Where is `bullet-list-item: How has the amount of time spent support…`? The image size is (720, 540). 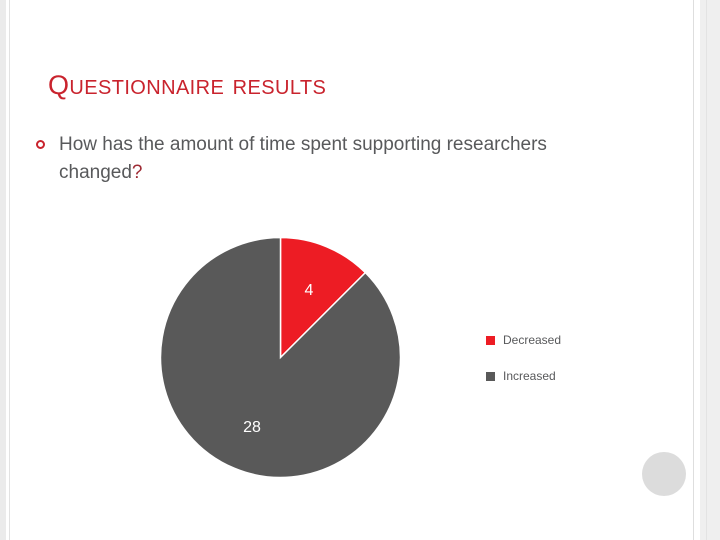
bullet-list-item: How has the amount of time spent support… is located at coordinates (316, 158).